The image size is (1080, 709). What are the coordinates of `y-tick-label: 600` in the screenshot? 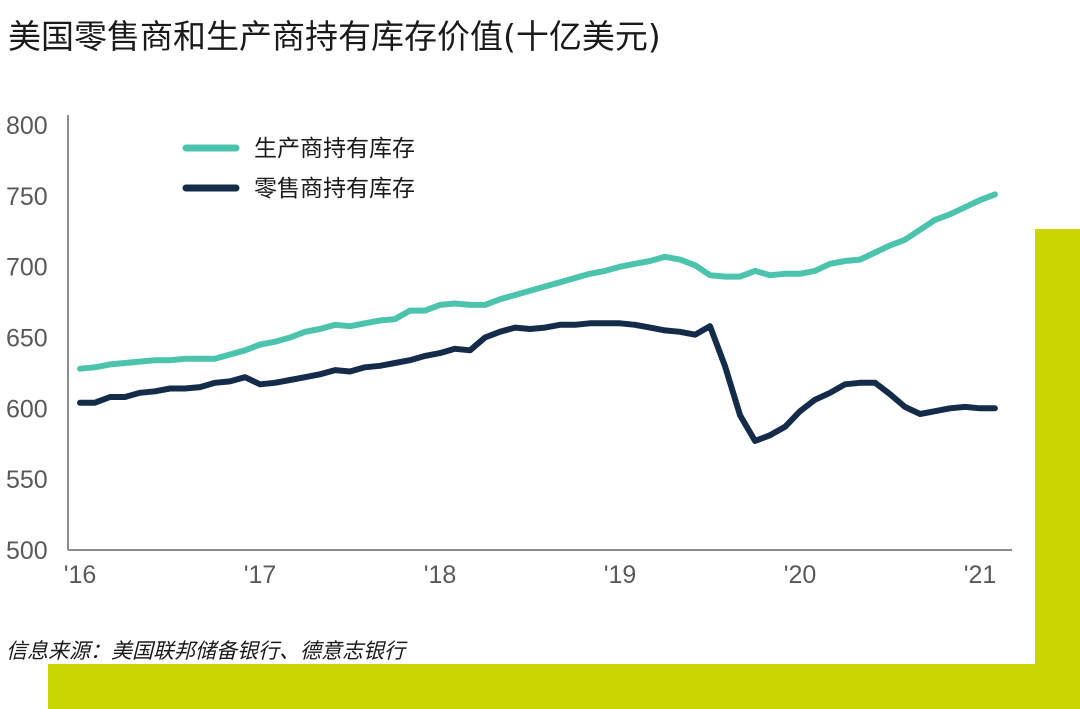 It's located at (27, 409).